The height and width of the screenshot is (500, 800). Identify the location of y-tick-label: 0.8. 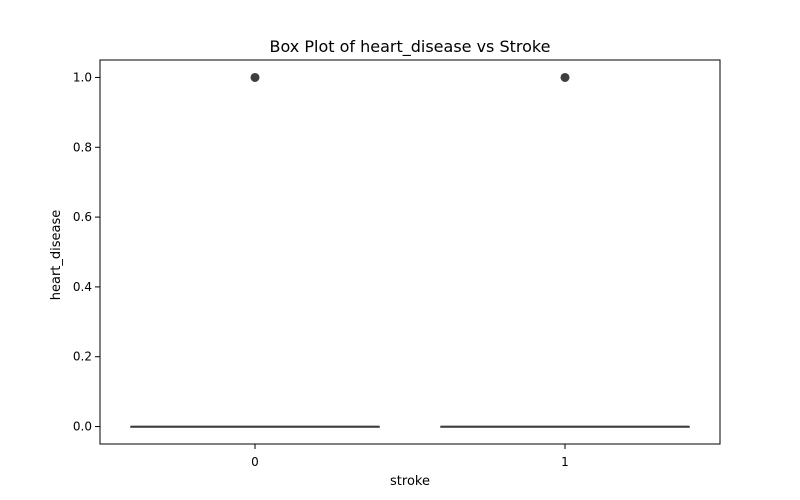
(82, 147).